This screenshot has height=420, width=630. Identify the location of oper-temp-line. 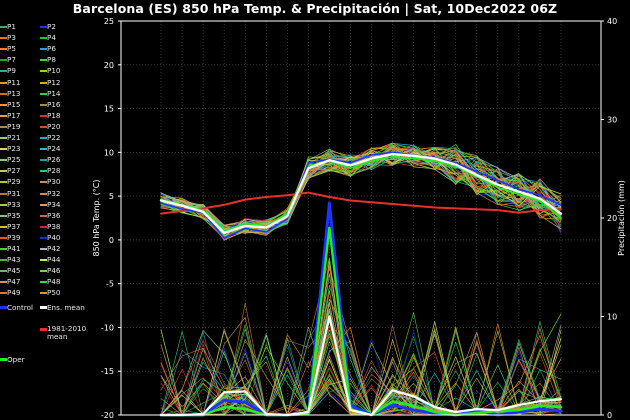
(361, 193).